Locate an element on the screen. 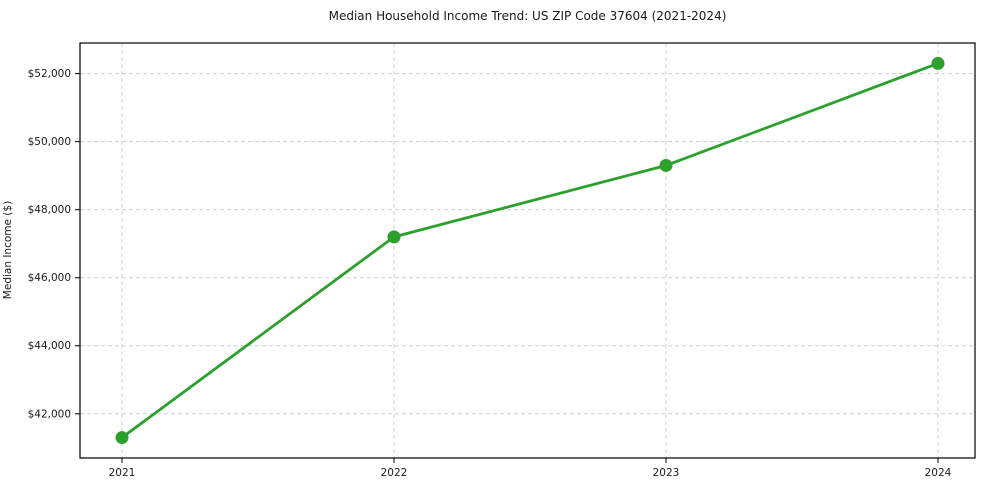  y-tick-label: $52,000 is located at coordinates (49, 74).